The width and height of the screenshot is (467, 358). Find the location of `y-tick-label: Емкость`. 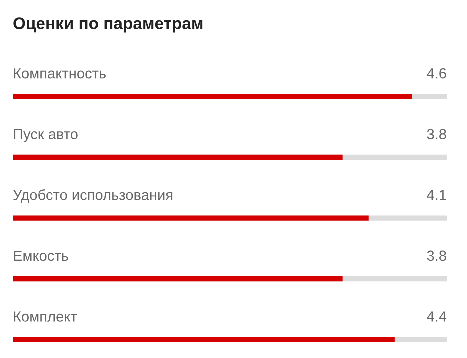

y-tick-label: Емкость is located at coordinates (41, 256).